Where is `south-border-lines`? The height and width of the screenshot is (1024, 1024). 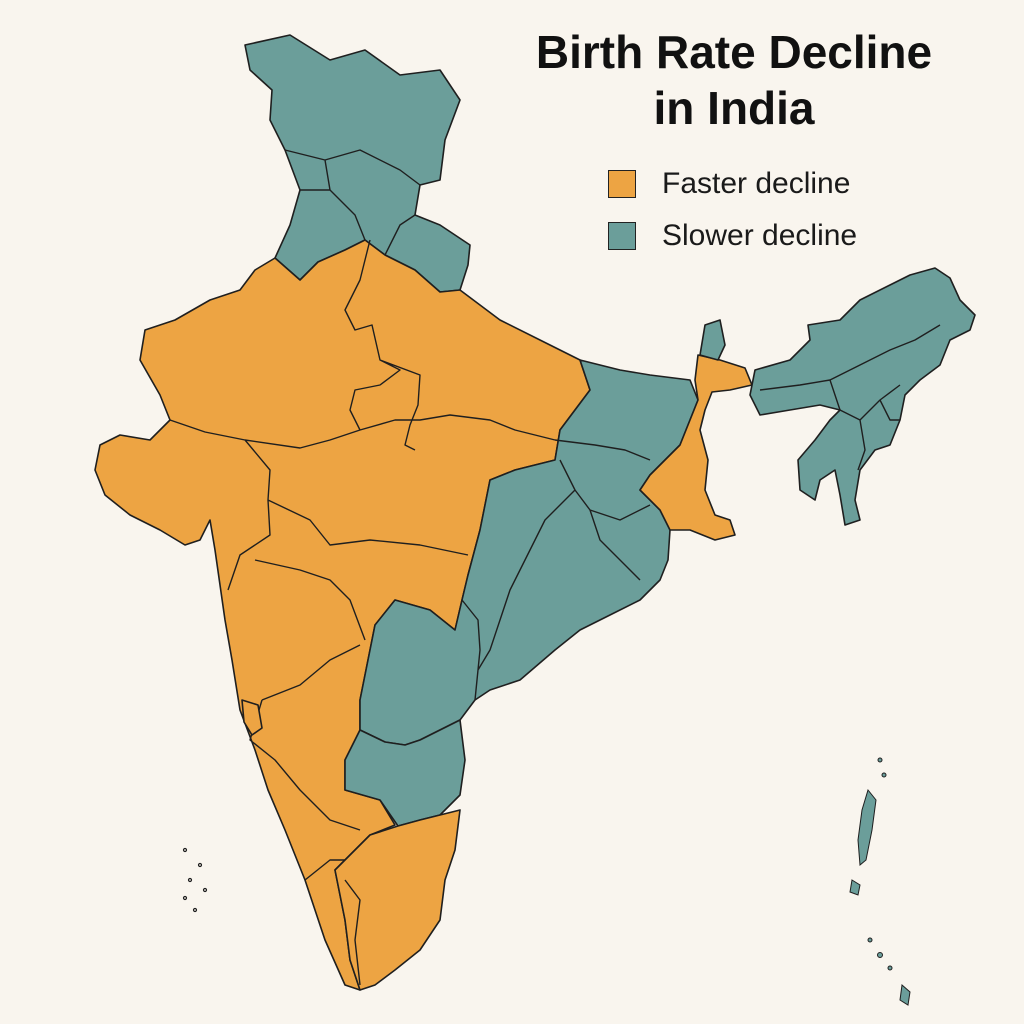 south-border-lines is located at coordinates (352, 932).